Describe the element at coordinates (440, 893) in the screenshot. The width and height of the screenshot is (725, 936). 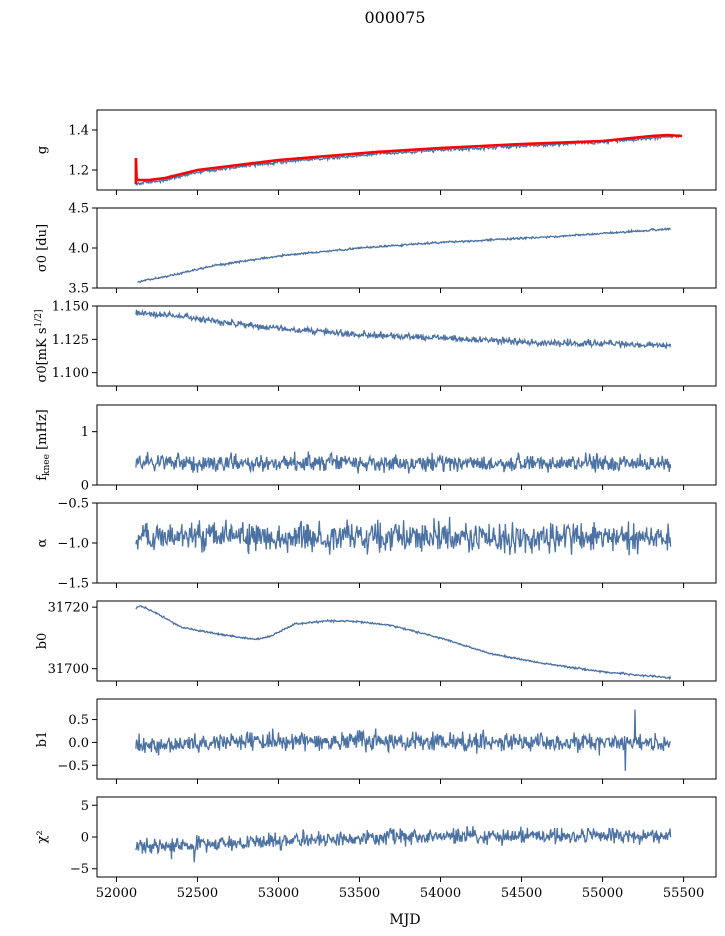
I see `x-tick-label: 54000` at that location.